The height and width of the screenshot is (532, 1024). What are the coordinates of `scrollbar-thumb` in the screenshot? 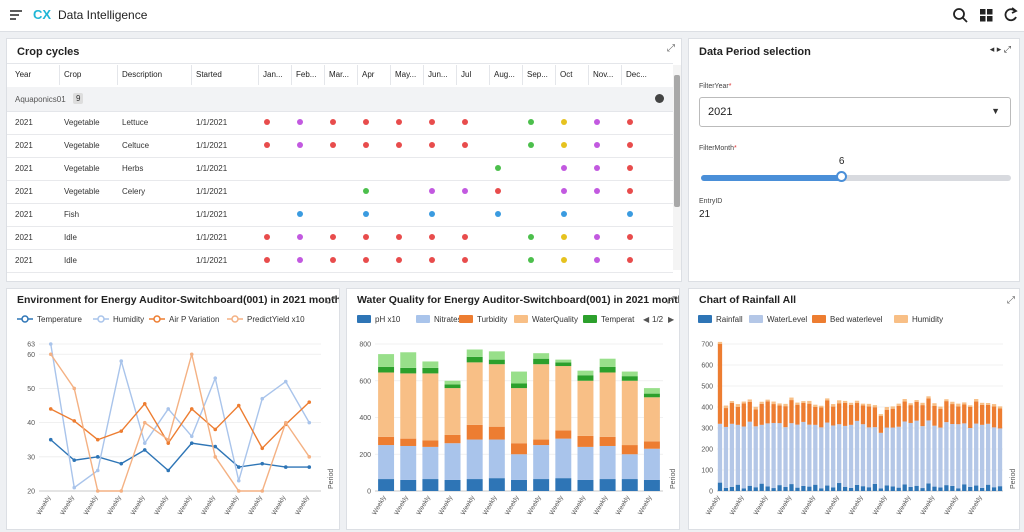 It's located at (677, 141).